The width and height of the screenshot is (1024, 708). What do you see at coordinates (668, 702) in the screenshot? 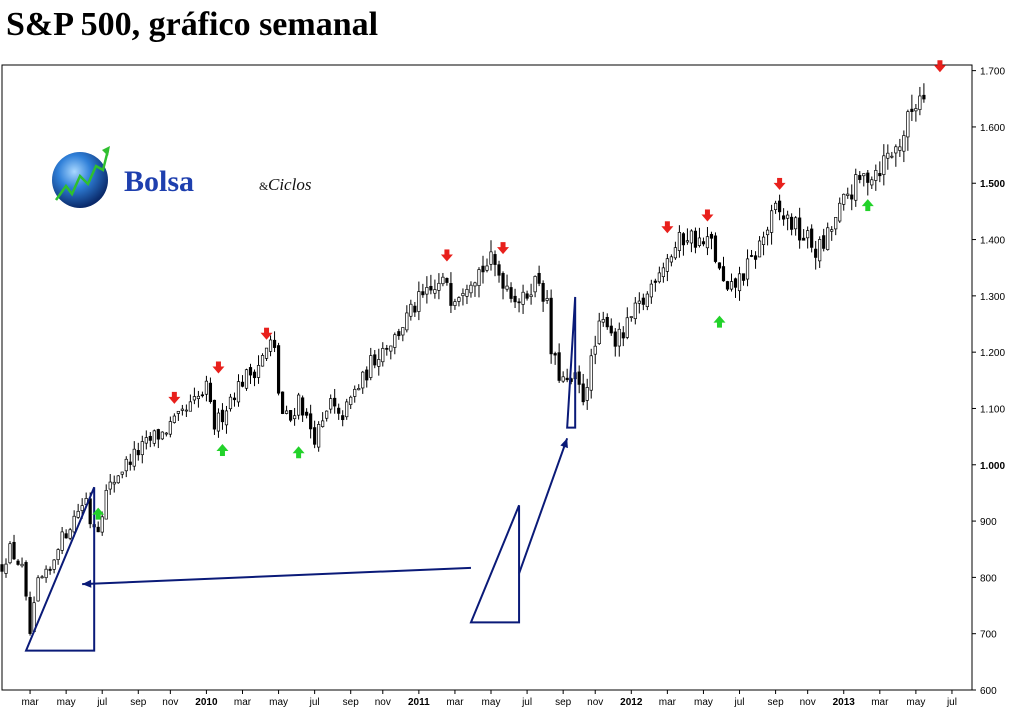
I see `x-tick-label: mar` at bounding box center [668, 702].